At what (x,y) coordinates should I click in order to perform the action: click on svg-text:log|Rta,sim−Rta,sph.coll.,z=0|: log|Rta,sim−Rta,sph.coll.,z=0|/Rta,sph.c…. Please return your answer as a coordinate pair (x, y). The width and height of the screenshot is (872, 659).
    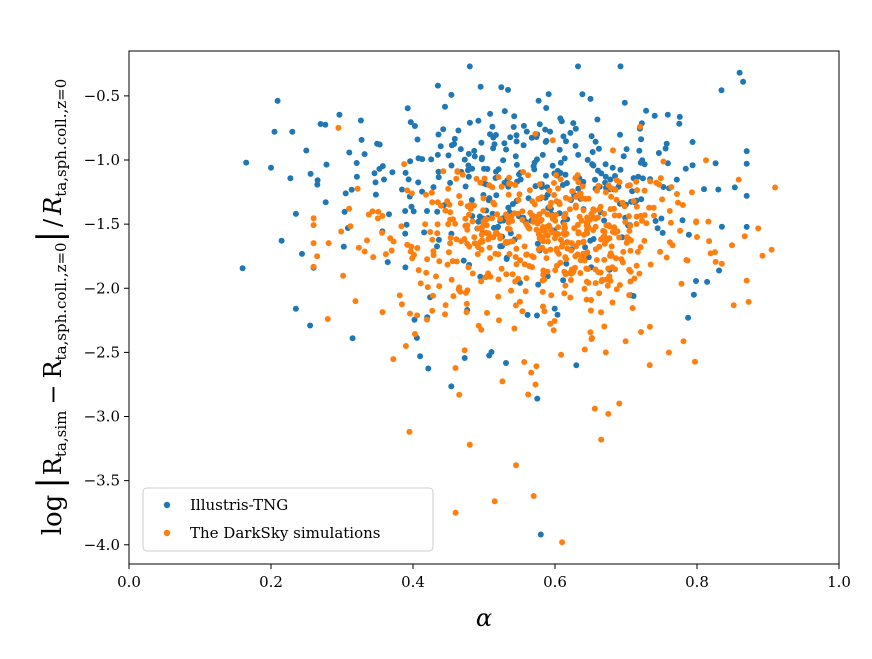
    Looking at the image, I should click on (50, 307).